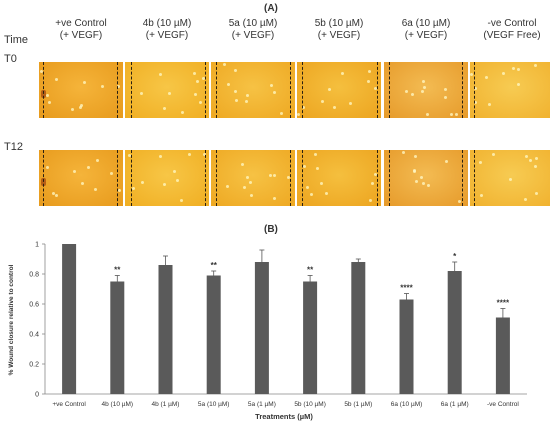 The image size is (550, 432). I want to click on column-header: 5b (10 µM) (+ VEGF), so click(339, 30).